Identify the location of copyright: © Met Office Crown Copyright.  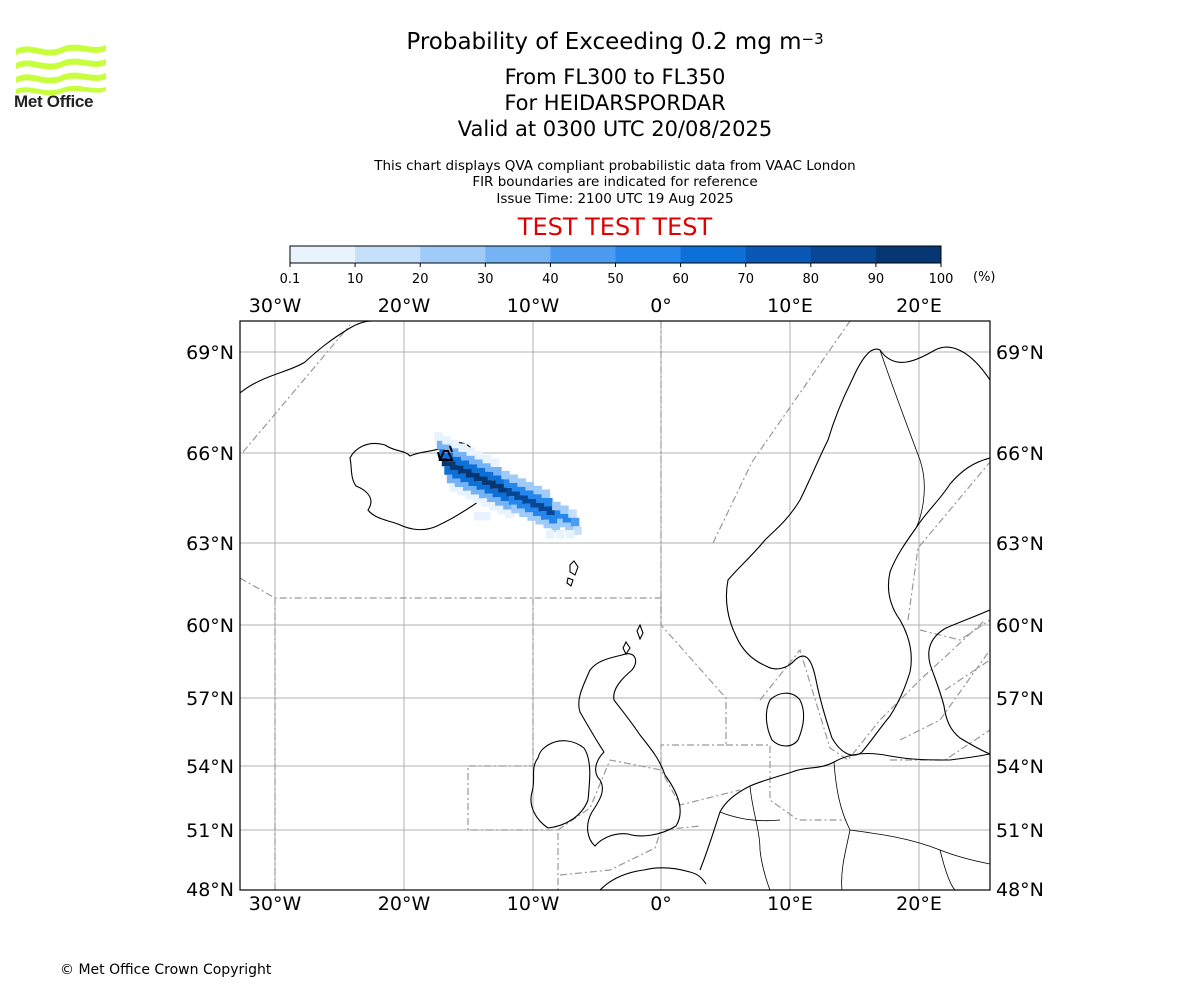
(166, 970).